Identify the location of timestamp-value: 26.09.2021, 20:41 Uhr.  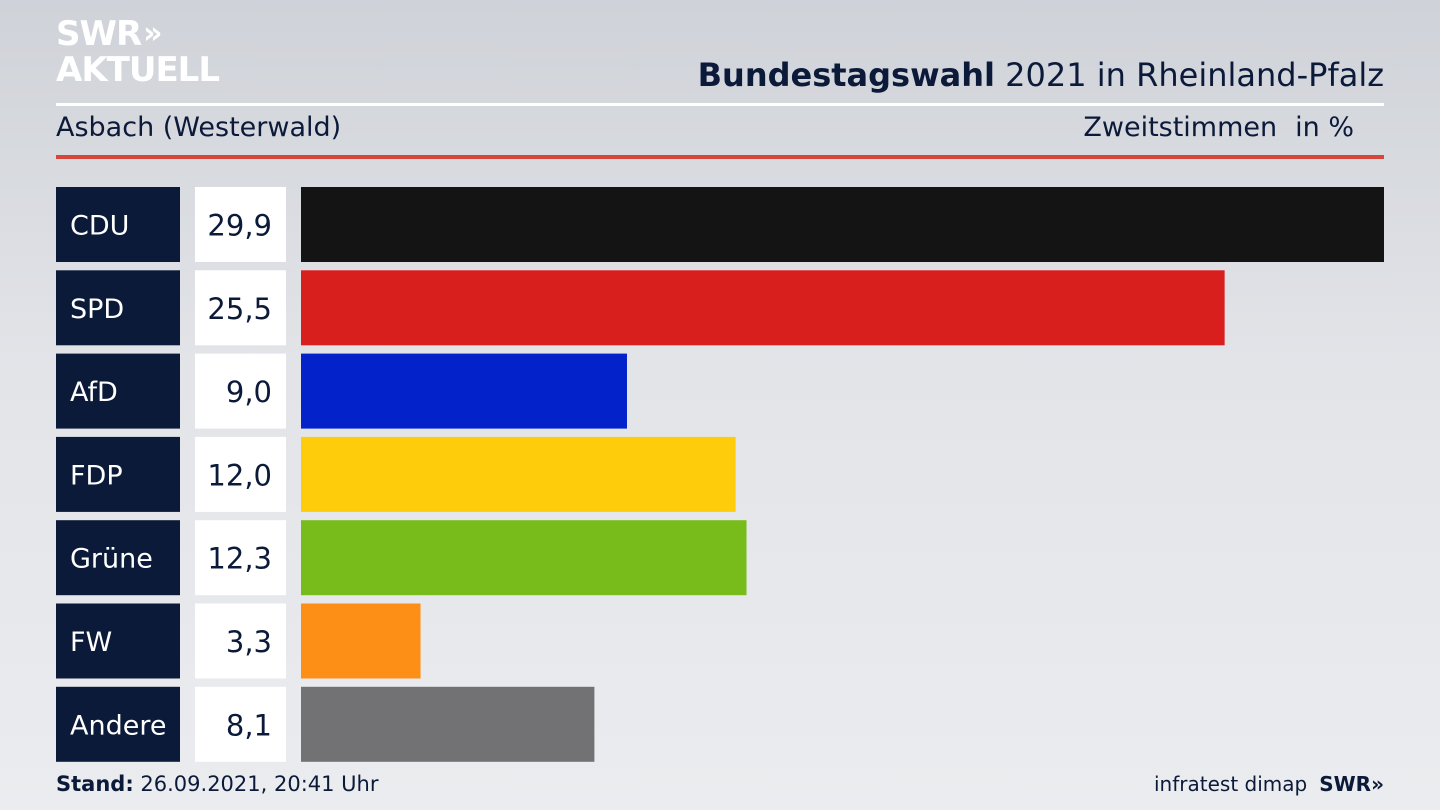
(256, 784).